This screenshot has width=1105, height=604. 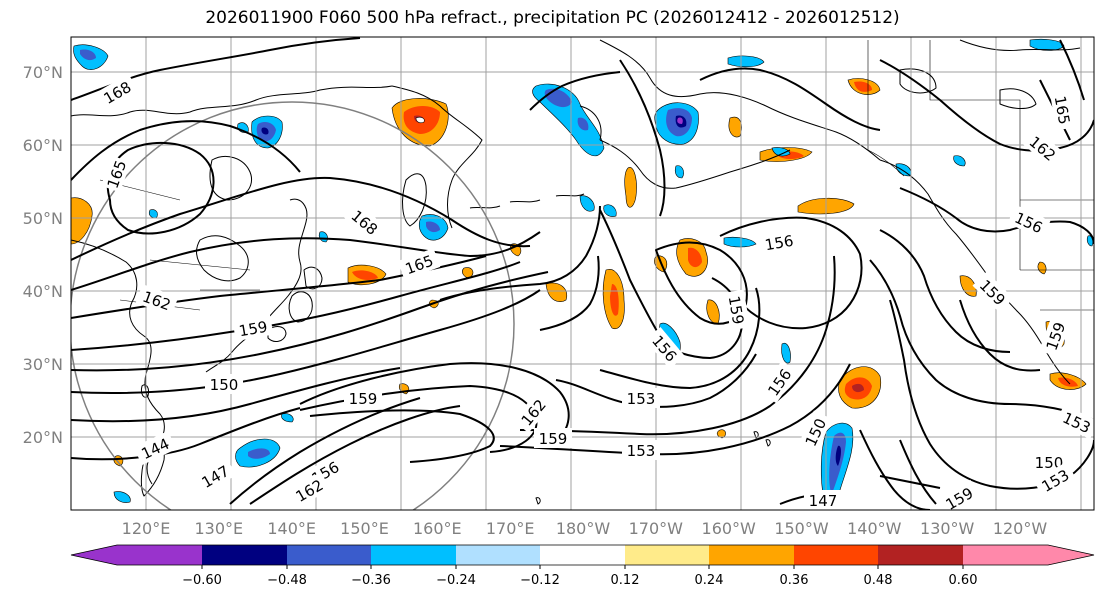 What do you see at coordinates (540, 580) in the screenshot?
I see `colorbar-tick-label: −0.12` at bounding box center [540, 580].